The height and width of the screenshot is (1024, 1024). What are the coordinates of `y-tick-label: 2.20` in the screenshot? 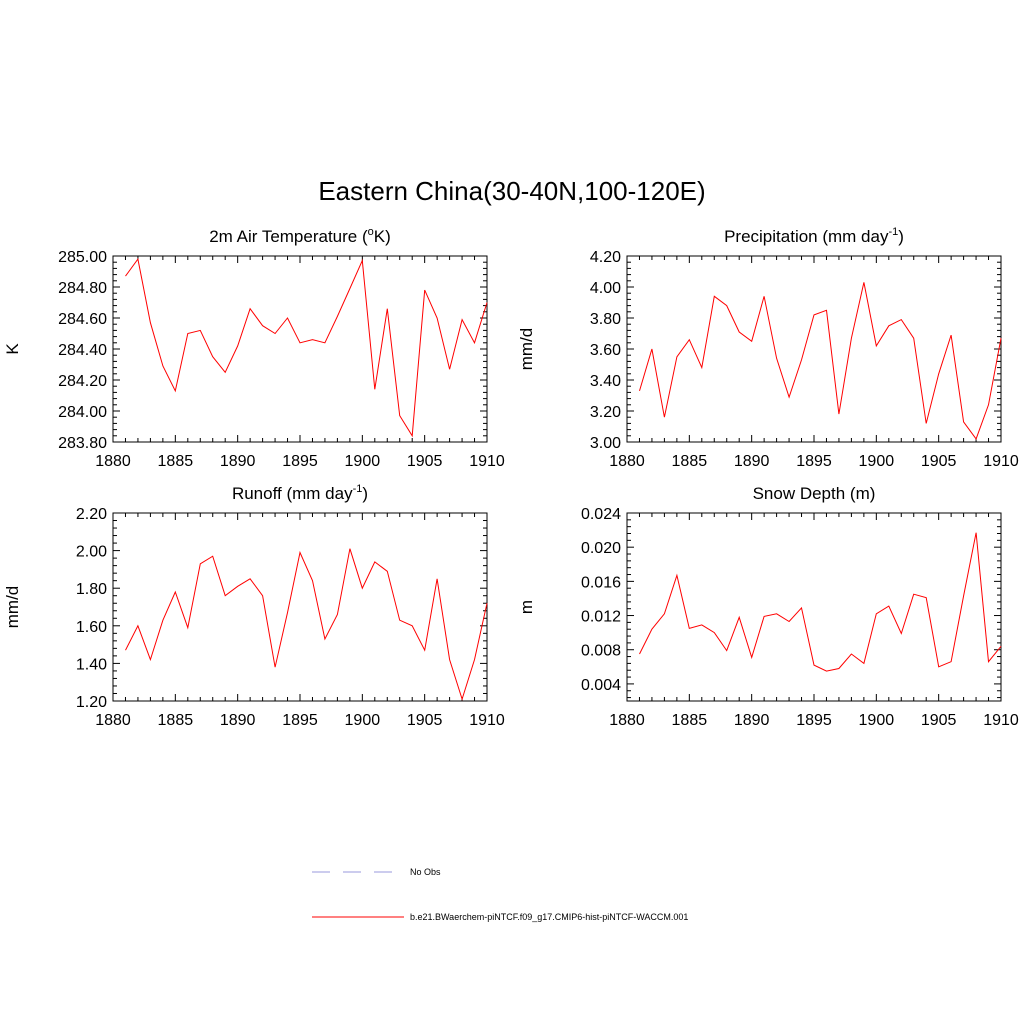 It's located at (91, 514).